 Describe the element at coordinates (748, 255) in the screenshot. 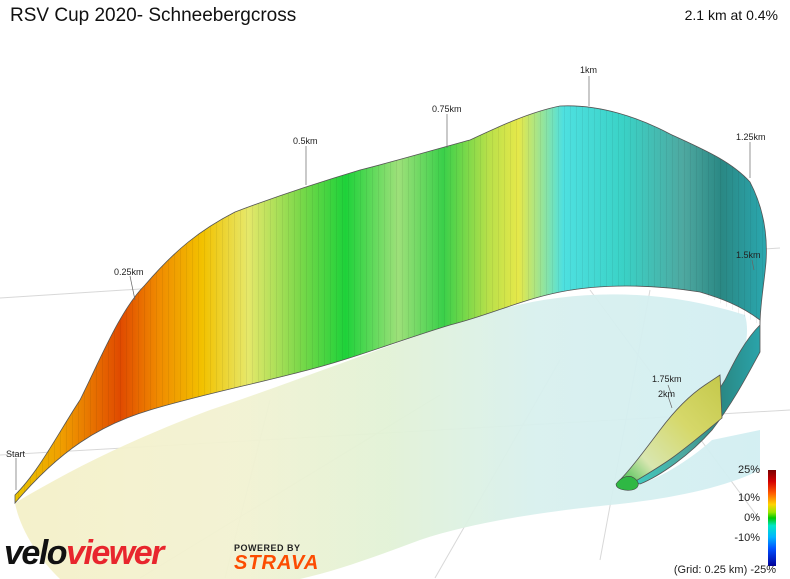

I see `km-label-1-5: 1.5km` at that location.